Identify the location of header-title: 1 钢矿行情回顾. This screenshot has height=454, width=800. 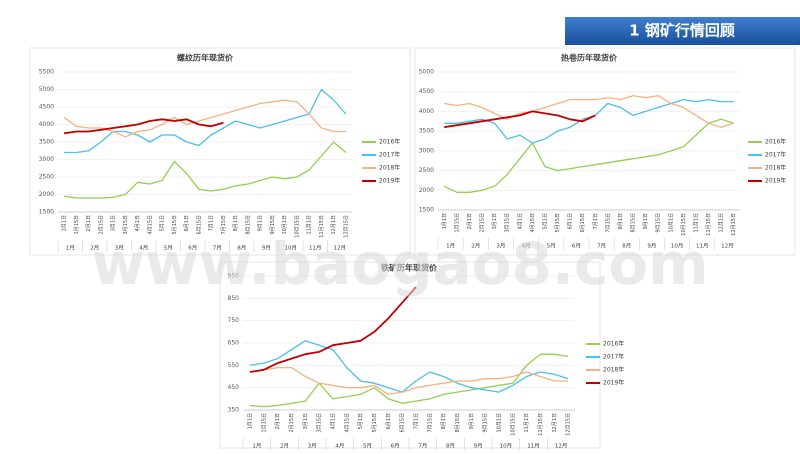
(682, 31).